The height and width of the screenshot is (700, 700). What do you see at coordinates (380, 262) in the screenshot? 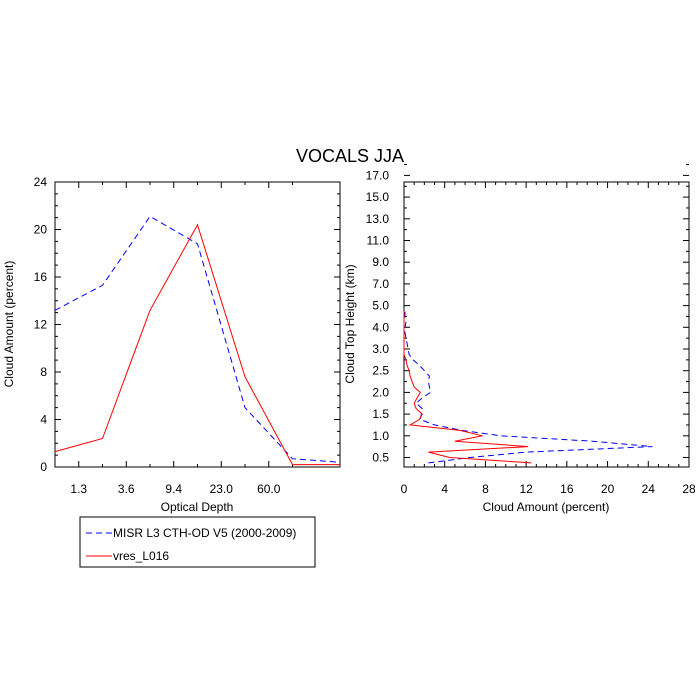
I see `right-y-tick-label: 9.0` at bounding box center [380, 262].